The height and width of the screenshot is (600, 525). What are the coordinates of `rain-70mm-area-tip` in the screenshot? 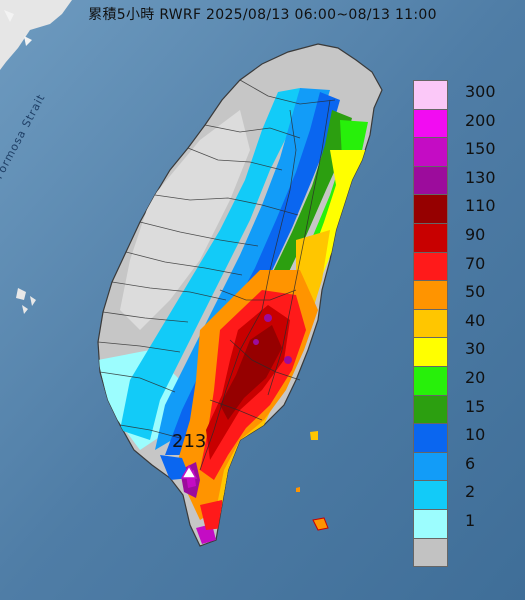 It's located at (212, 515).